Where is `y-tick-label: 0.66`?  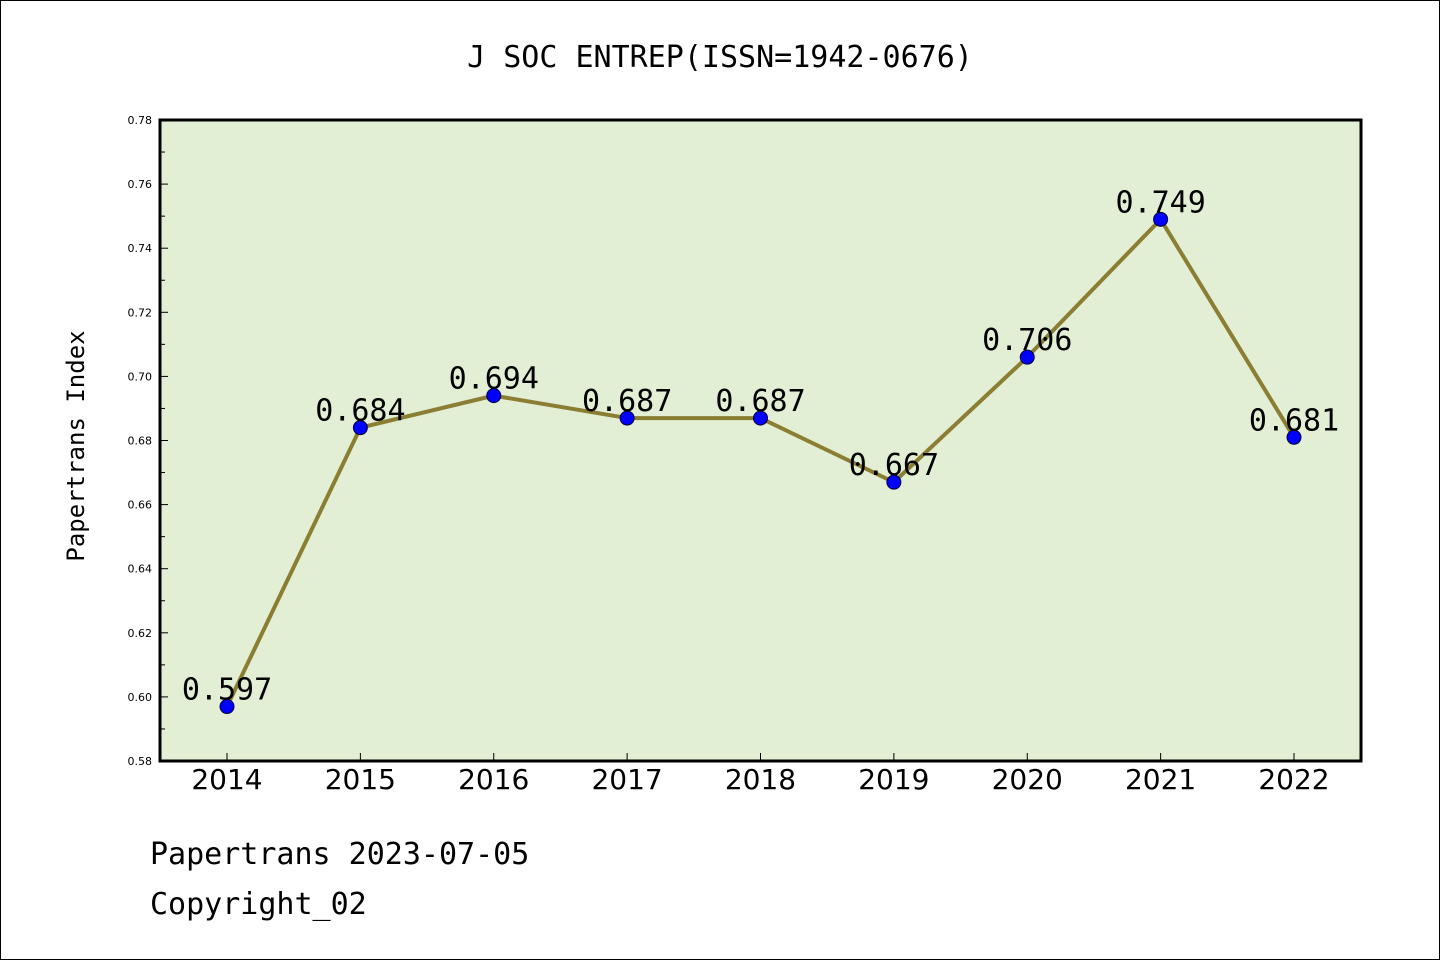
y-tick-label: 0.66 is located at coordinates (140, 505).